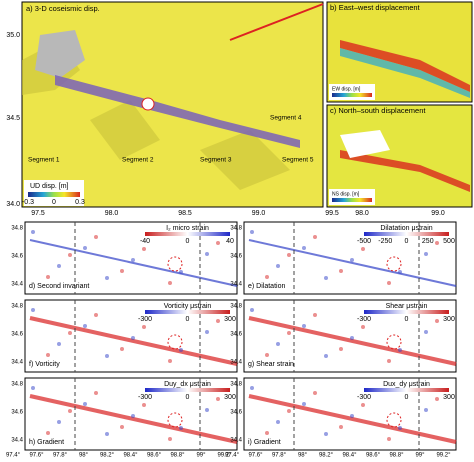 The height and width of the screenshot is (462, 474). Describe the element at coordinates (264, 442) in the screenshot. I see `panel-label: i) Gradient` at that location.